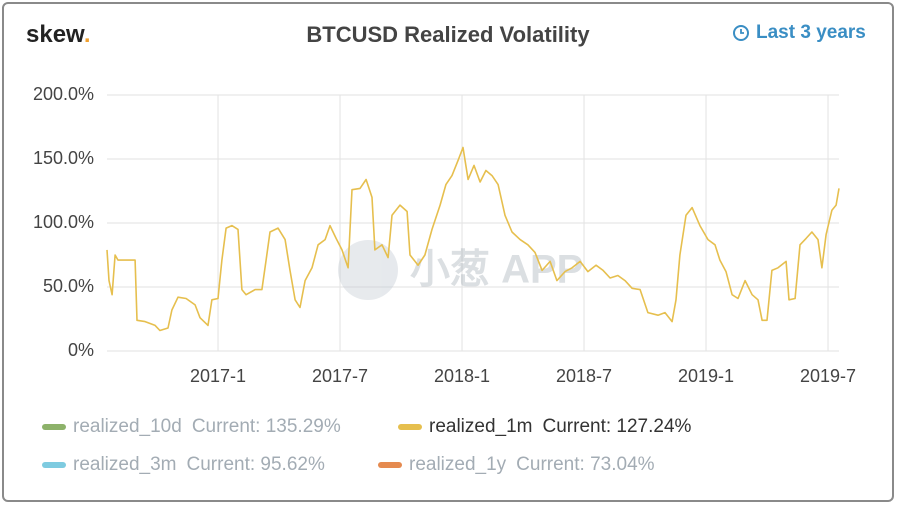 The image size is (900, 508). Describe the element at coordinates (63, 94) in the screenshot. I see `y-tick-label: 200.0%` at that location.